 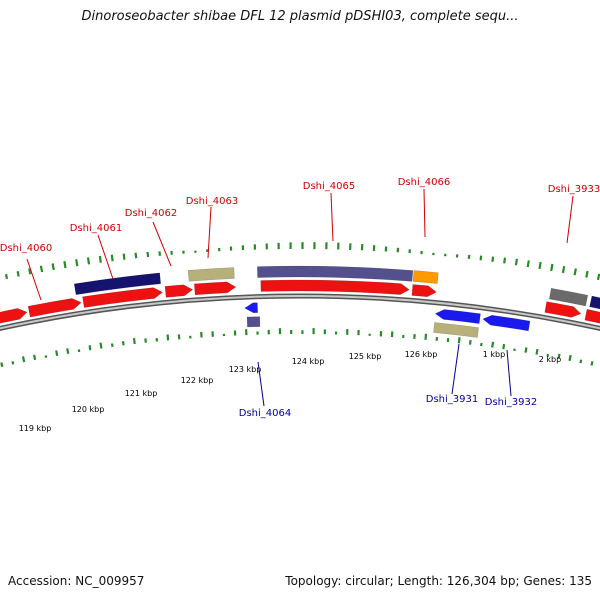 What do you see at coordinates (297, 348) in the screenshot?
I see `inner-gc-ticks` at bounding box center [297, 348].